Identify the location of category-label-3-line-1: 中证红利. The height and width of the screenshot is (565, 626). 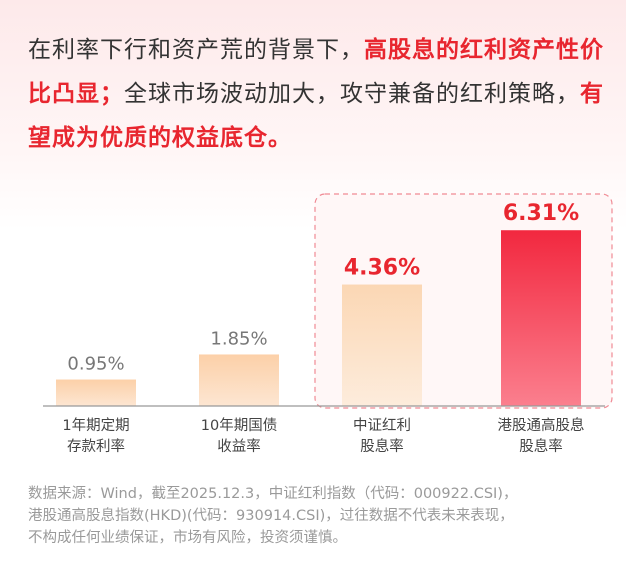
(382, 425).